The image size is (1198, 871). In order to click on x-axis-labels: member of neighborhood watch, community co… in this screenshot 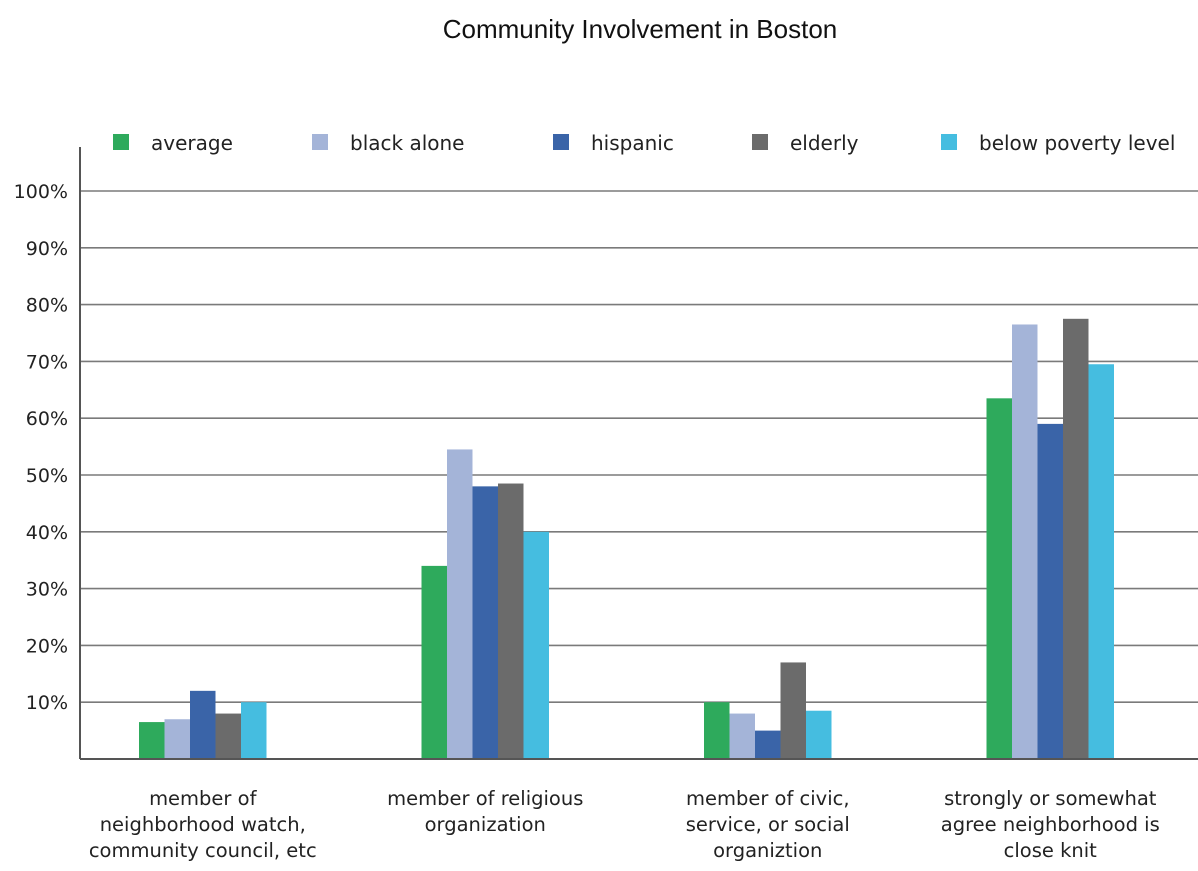, I will do `click(624, 824)`.